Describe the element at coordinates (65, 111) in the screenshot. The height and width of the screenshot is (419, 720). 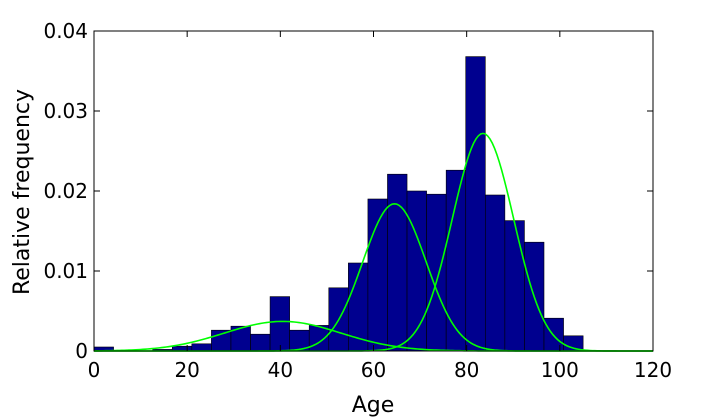
I see `y-tick-label: 0.03` at that location.